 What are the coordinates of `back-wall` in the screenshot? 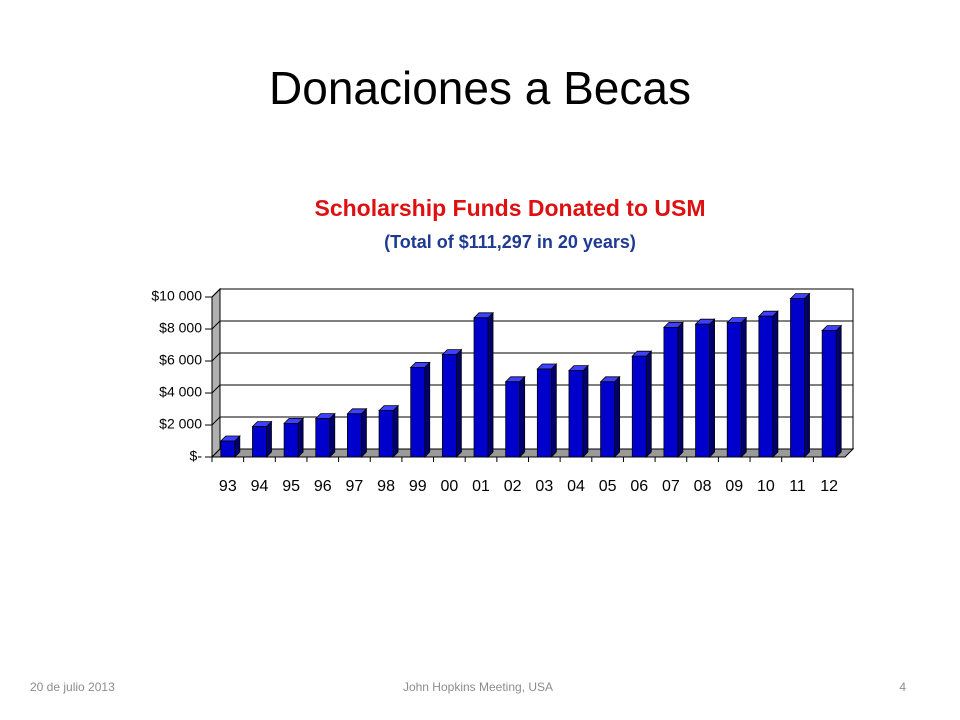 It's located at (536, 369).